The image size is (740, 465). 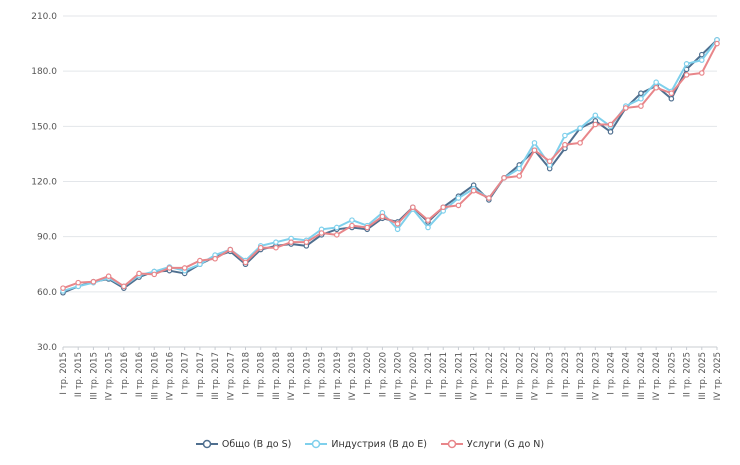 What do you see at coordinates (243, 444) in the screenshot?
I see `legend-item: Общо (B до S)` at bounding box center [243, 444].